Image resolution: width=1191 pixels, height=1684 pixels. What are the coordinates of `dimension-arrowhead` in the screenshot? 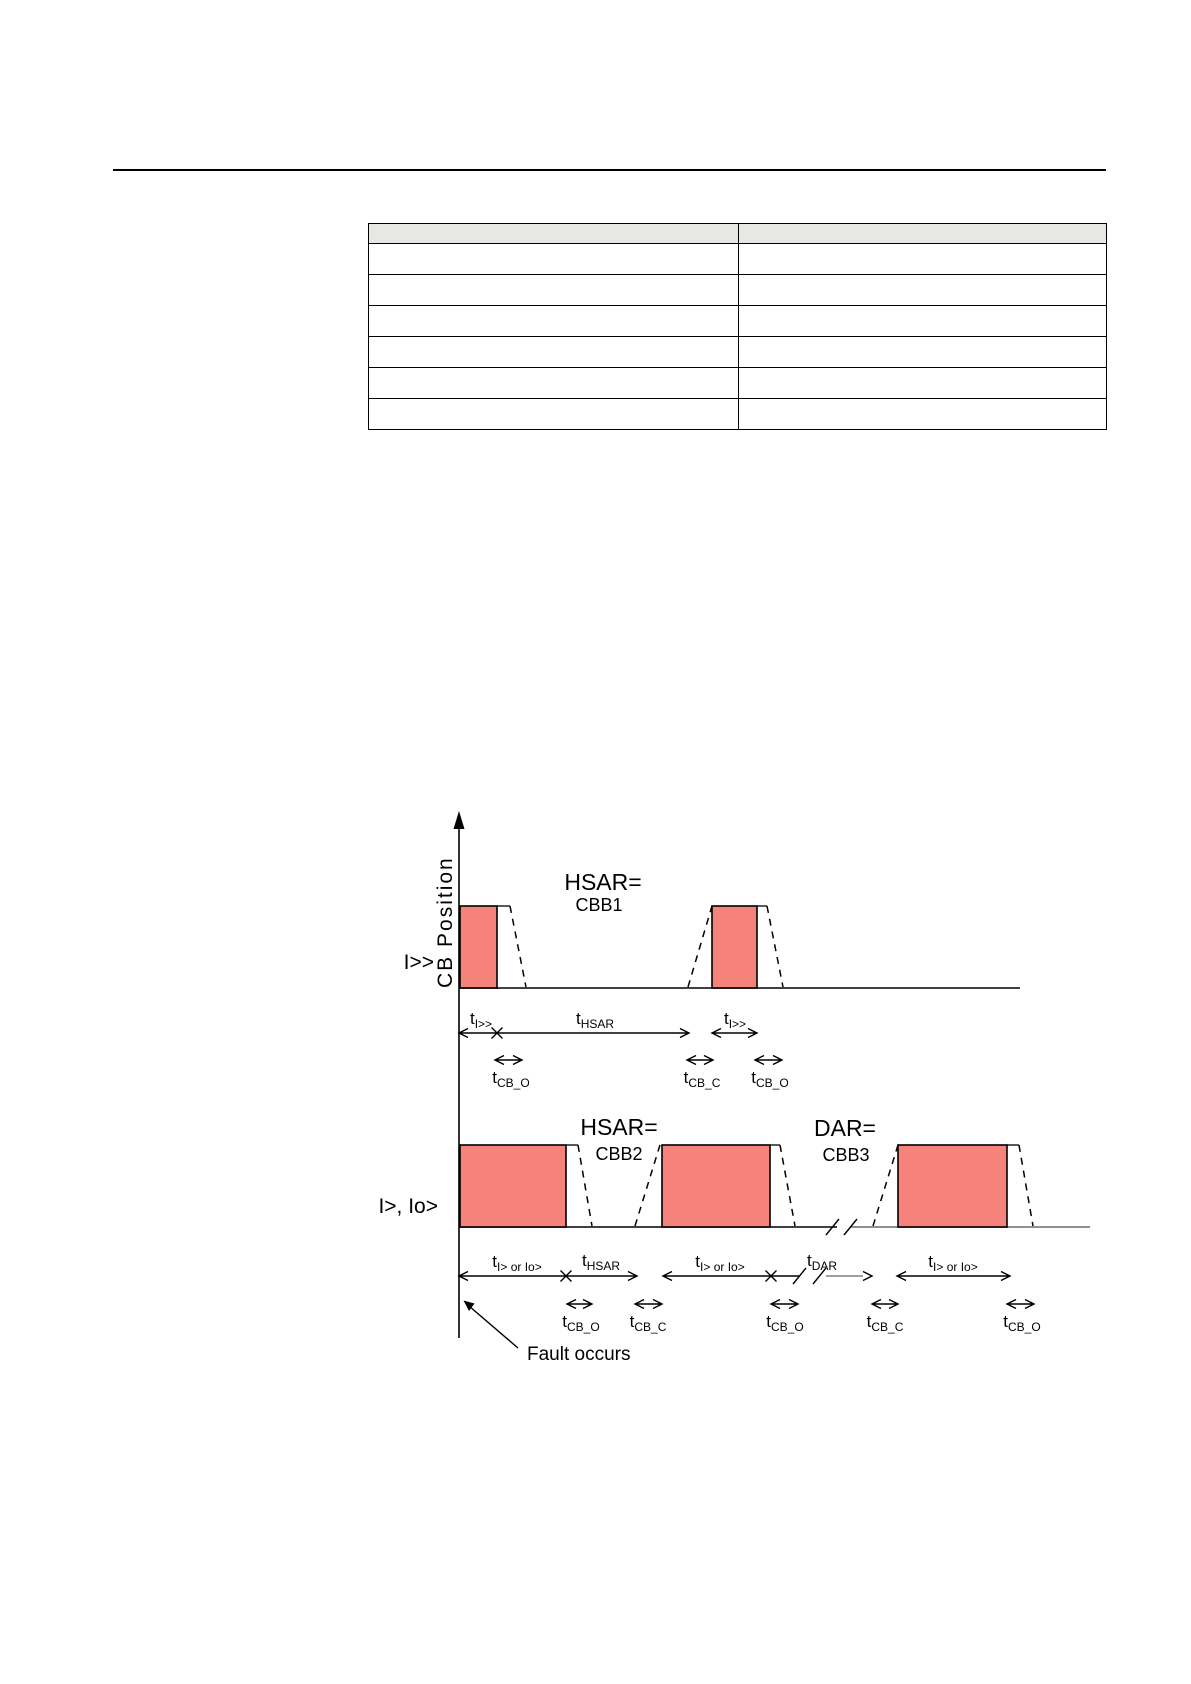 It's located at (868, 1276).